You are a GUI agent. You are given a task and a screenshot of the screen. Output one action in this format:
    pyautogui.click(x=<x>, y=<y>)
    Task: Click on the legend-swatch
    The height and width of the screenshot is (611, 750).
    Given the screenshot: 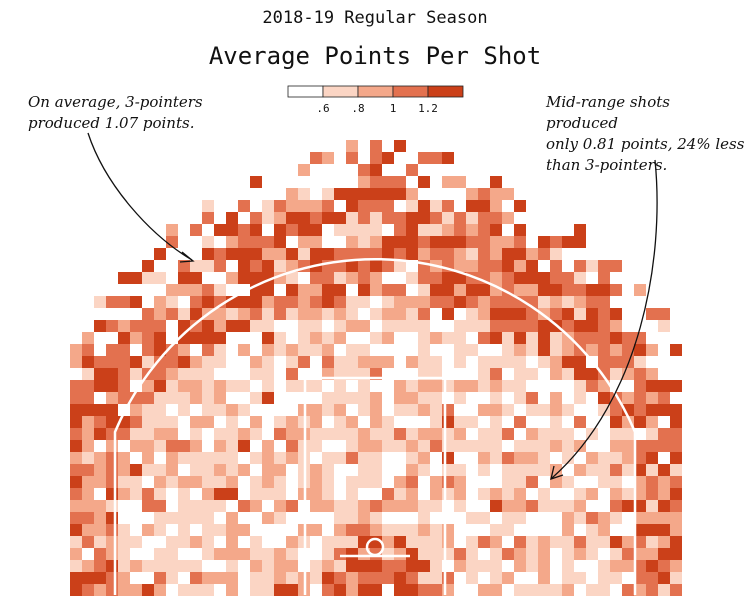 What is the action you would take?
    pyautogui.click(x=305, y=91)
    